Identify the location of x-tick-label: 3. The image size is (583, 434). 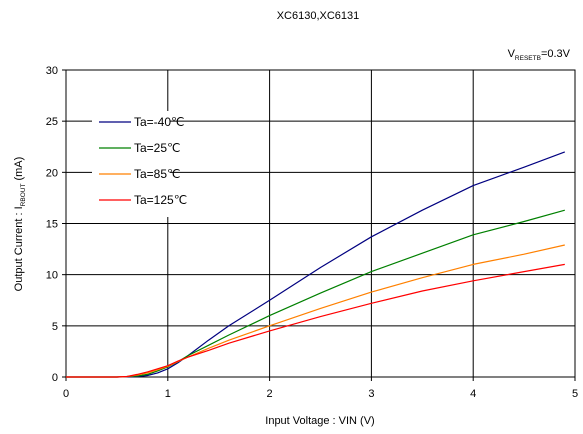
(371, 394).